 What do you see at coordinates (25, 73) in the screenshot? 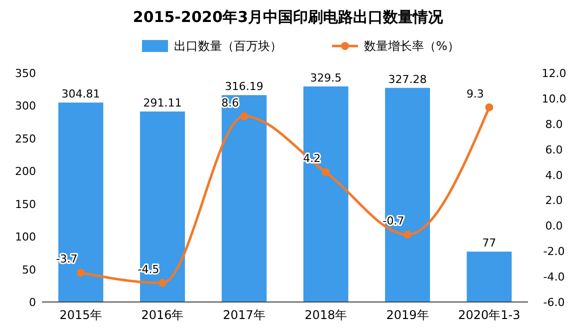
I see `y-tick-label: 350` at bounding box center [25, 73].